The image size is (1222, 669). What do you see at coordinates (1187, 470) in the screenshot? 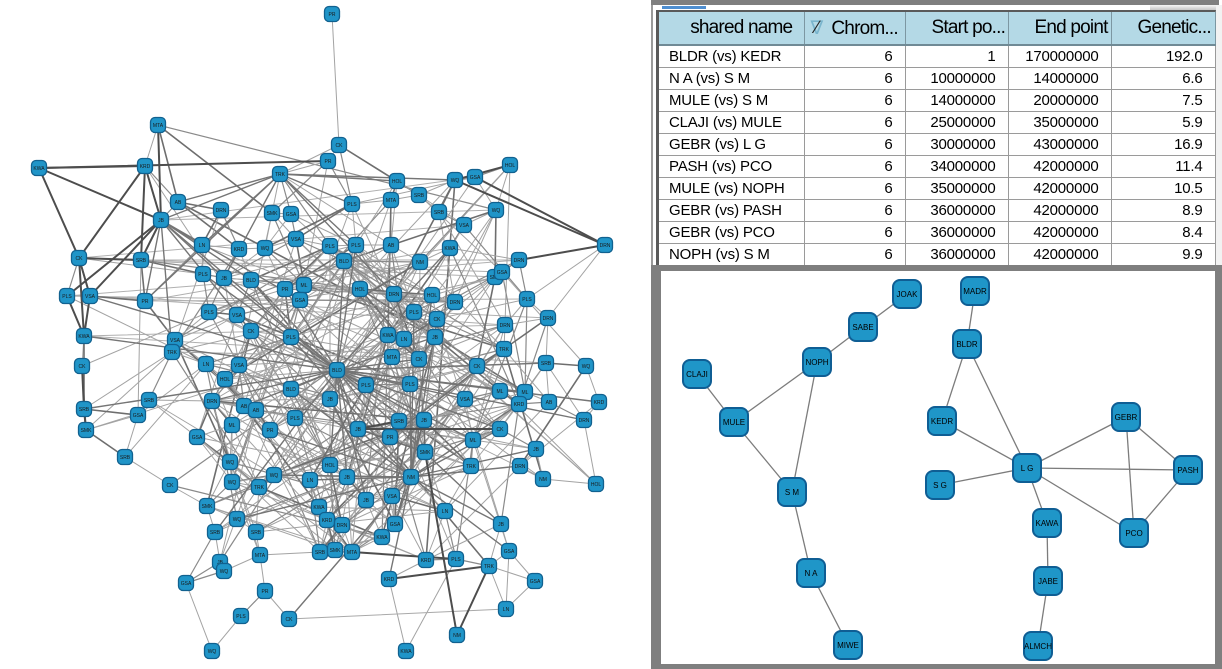
I see `svg-text: PASH` at bounding box center [1187, 470].